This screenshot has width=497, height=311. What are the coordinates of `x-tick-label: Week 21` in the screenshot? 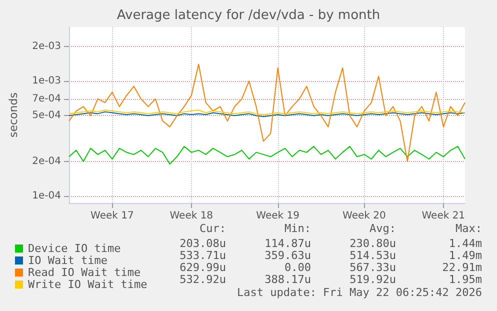 It's located at (444, 216).